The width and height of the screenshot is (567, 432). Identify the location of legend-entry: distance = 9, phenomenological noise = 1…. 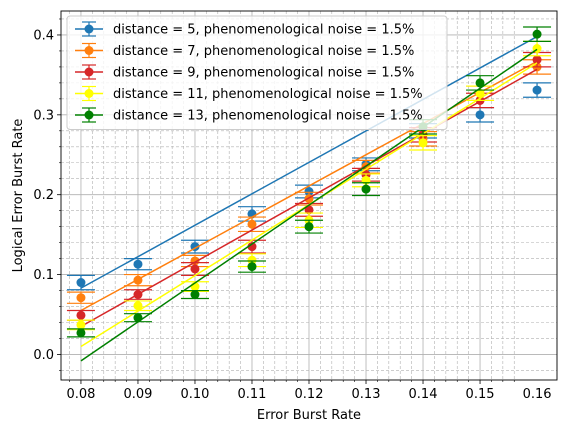
(244, 72).